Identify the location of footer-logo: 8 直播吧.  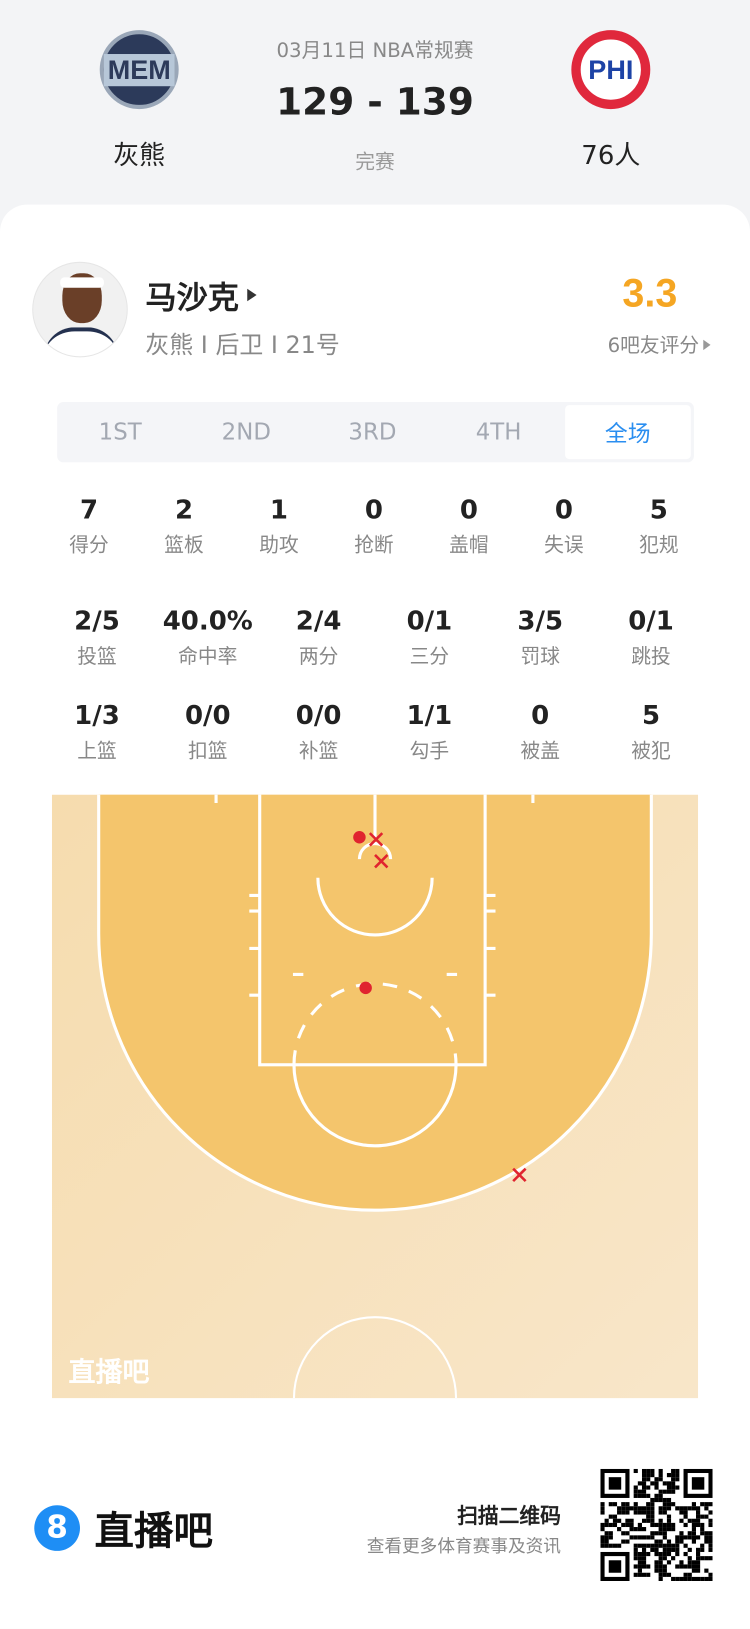
(123, 1527).